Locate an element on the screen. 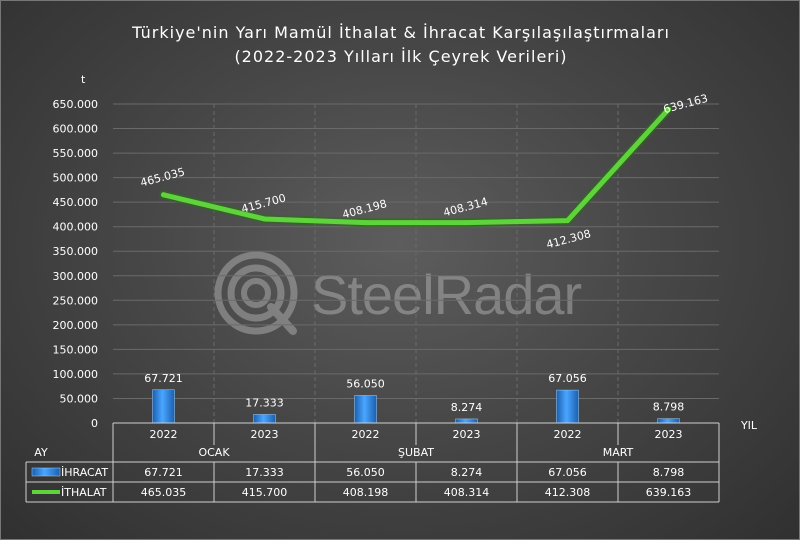 The height and width of the screenshot is (540, 800). y-tick-label: 550.000 is located at coordinates (76, 153).